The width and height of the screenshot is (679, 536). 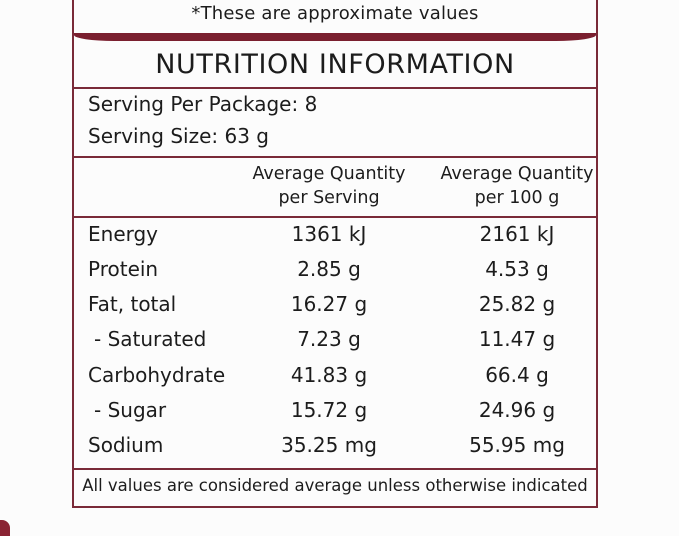 I want to click on page-corner-decoration, so click(x=5, y=528).